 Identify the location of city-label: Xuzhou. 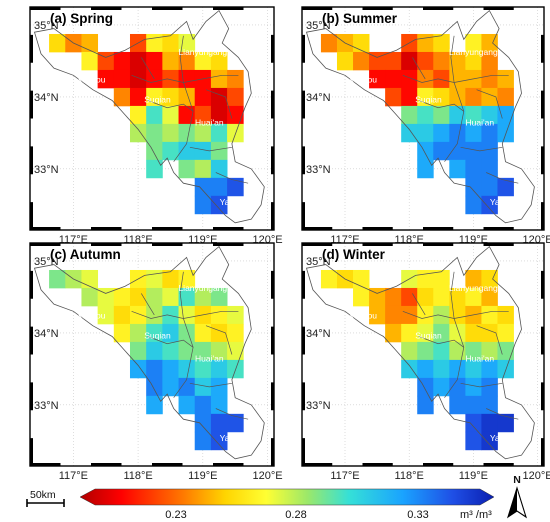
(91, 80).